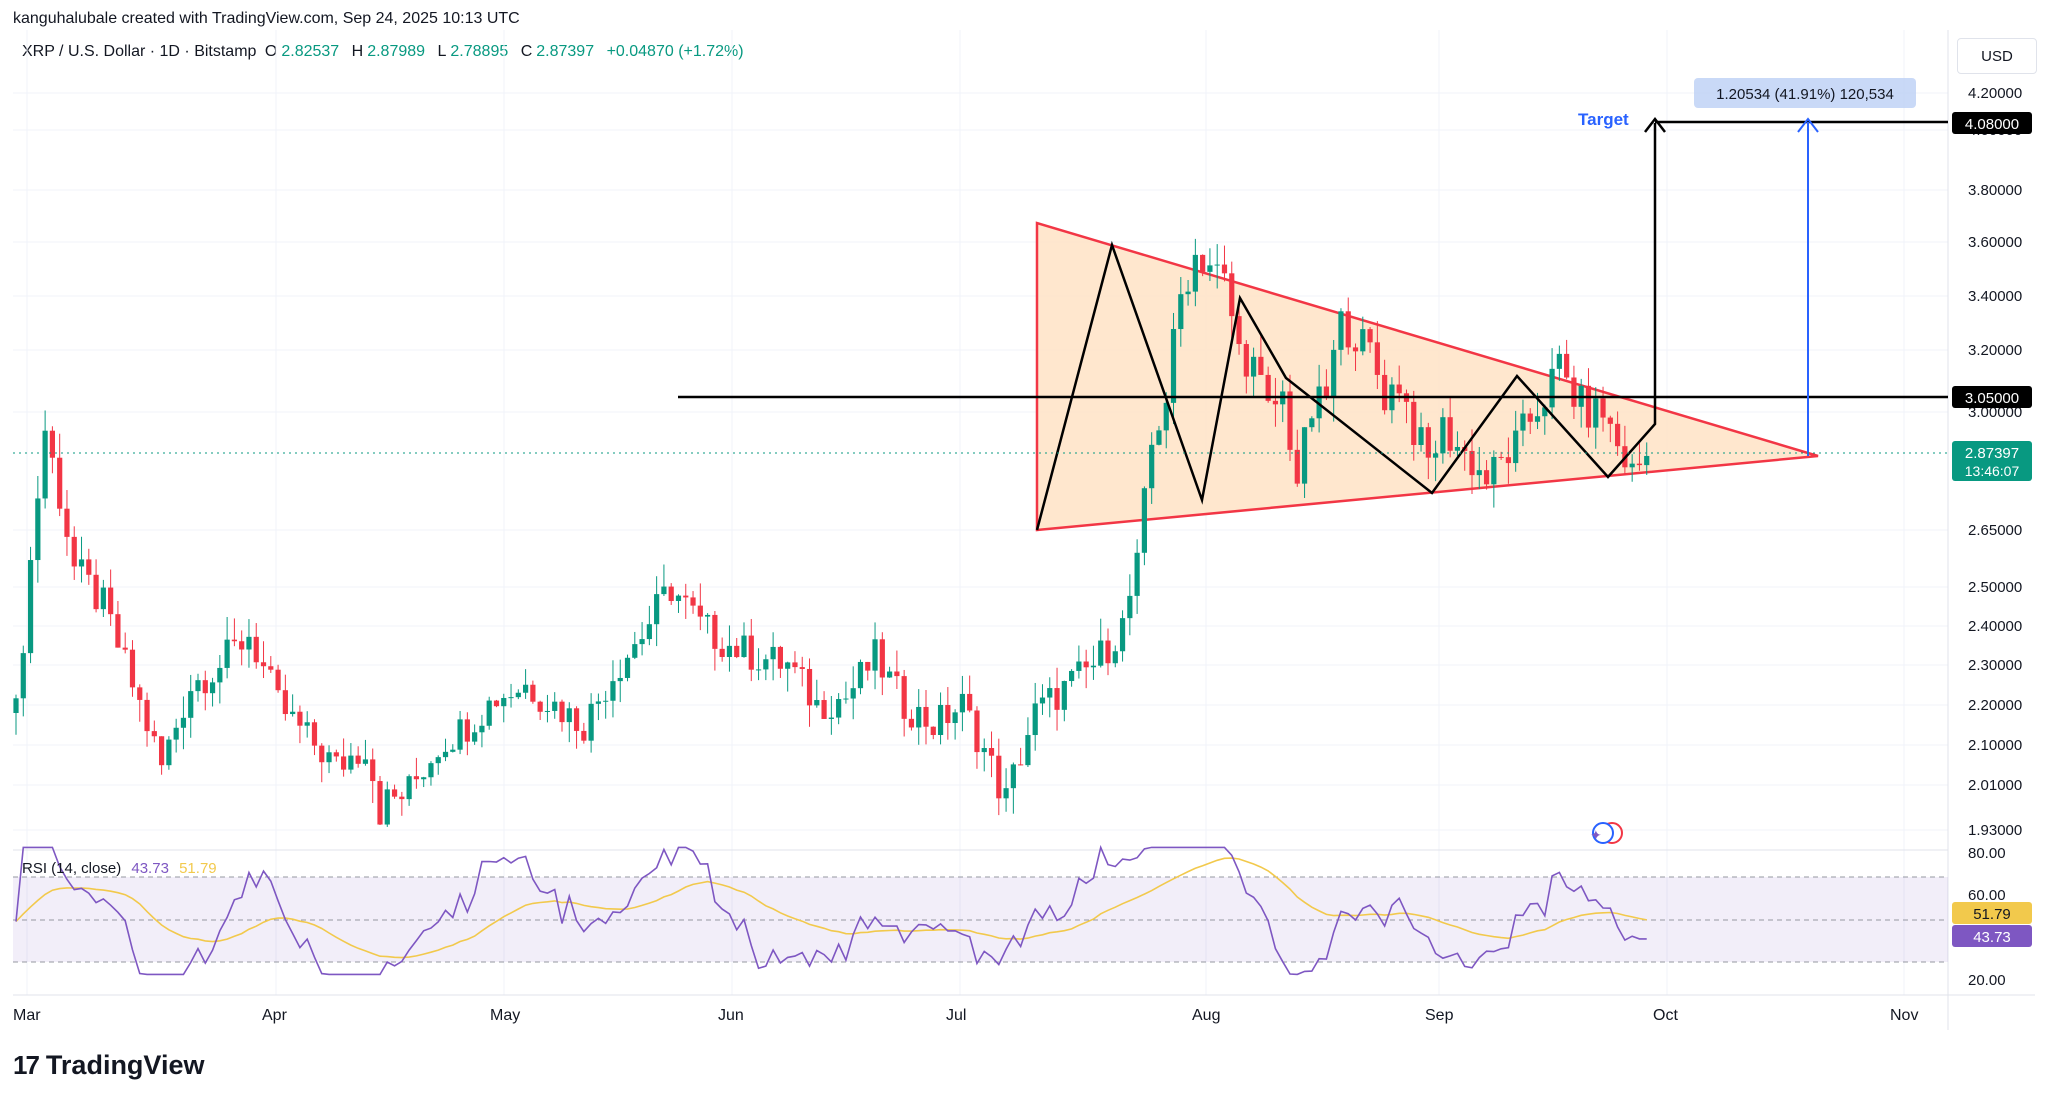 Image resolution: width=2048 pixels, height=1104 pixels. What do you see at coordinates (1655, 124) in the screenshot?
I see `target-arrow-head` at bounding box center [1655, 124].